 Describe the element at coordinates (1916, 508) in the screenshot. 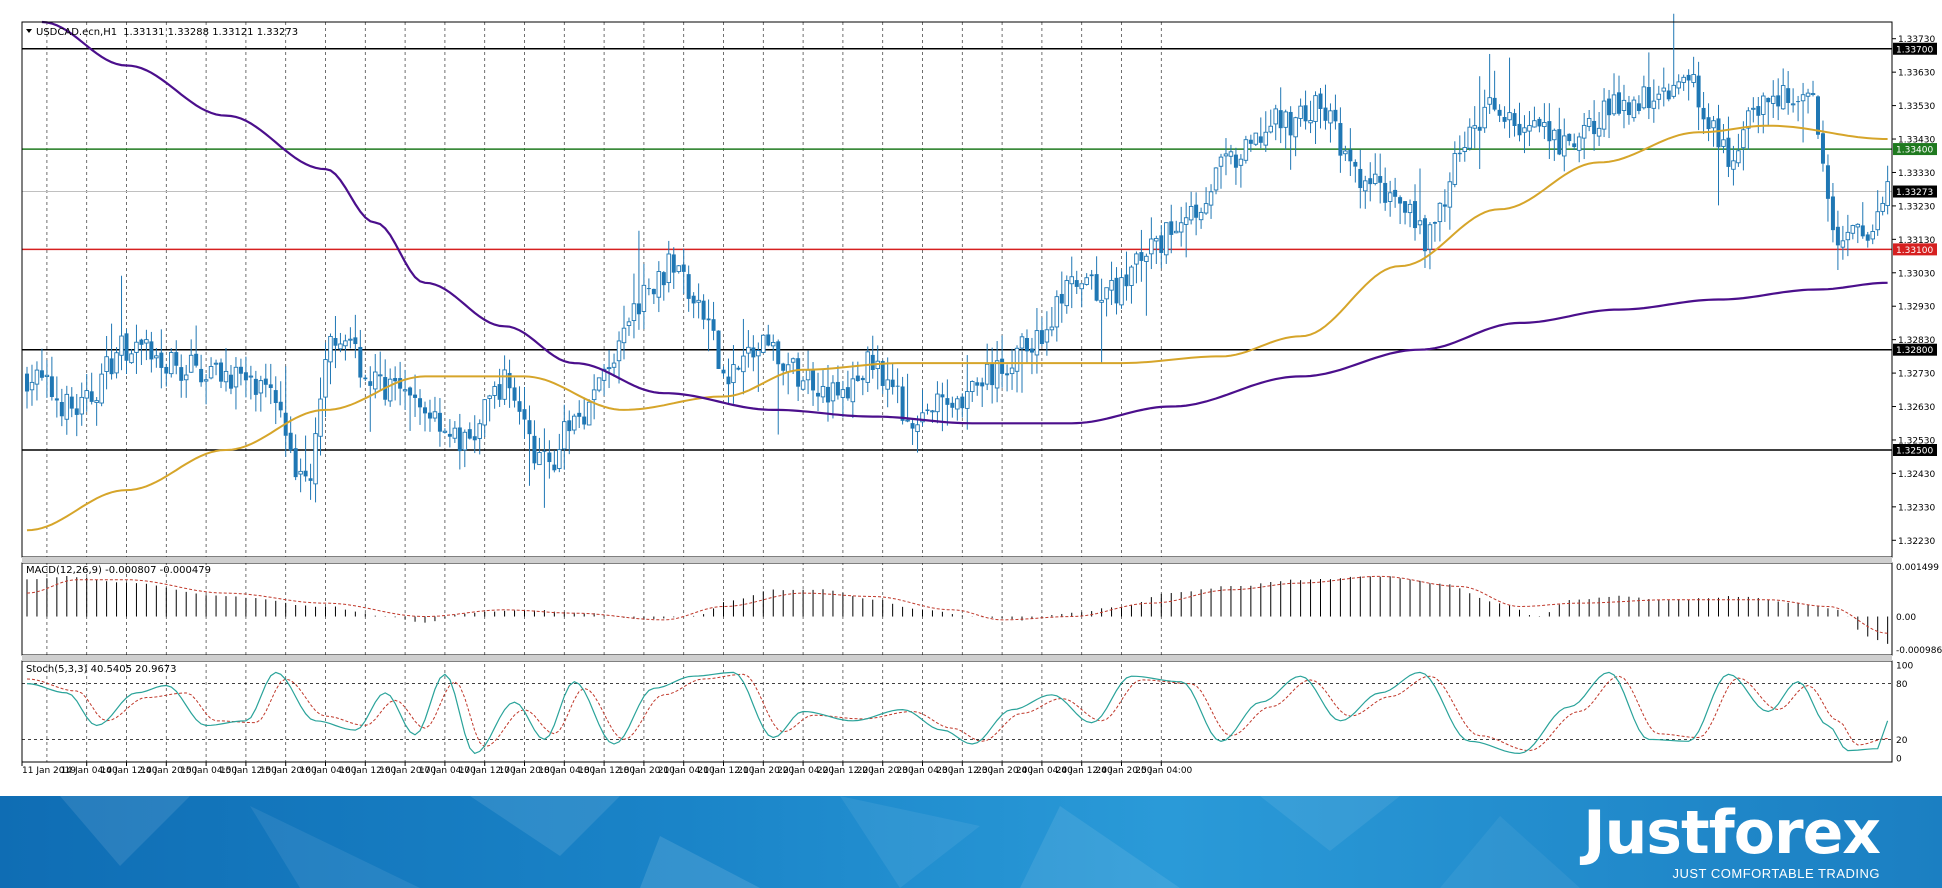

I see `price-tick-label: 1.32330` at that location.